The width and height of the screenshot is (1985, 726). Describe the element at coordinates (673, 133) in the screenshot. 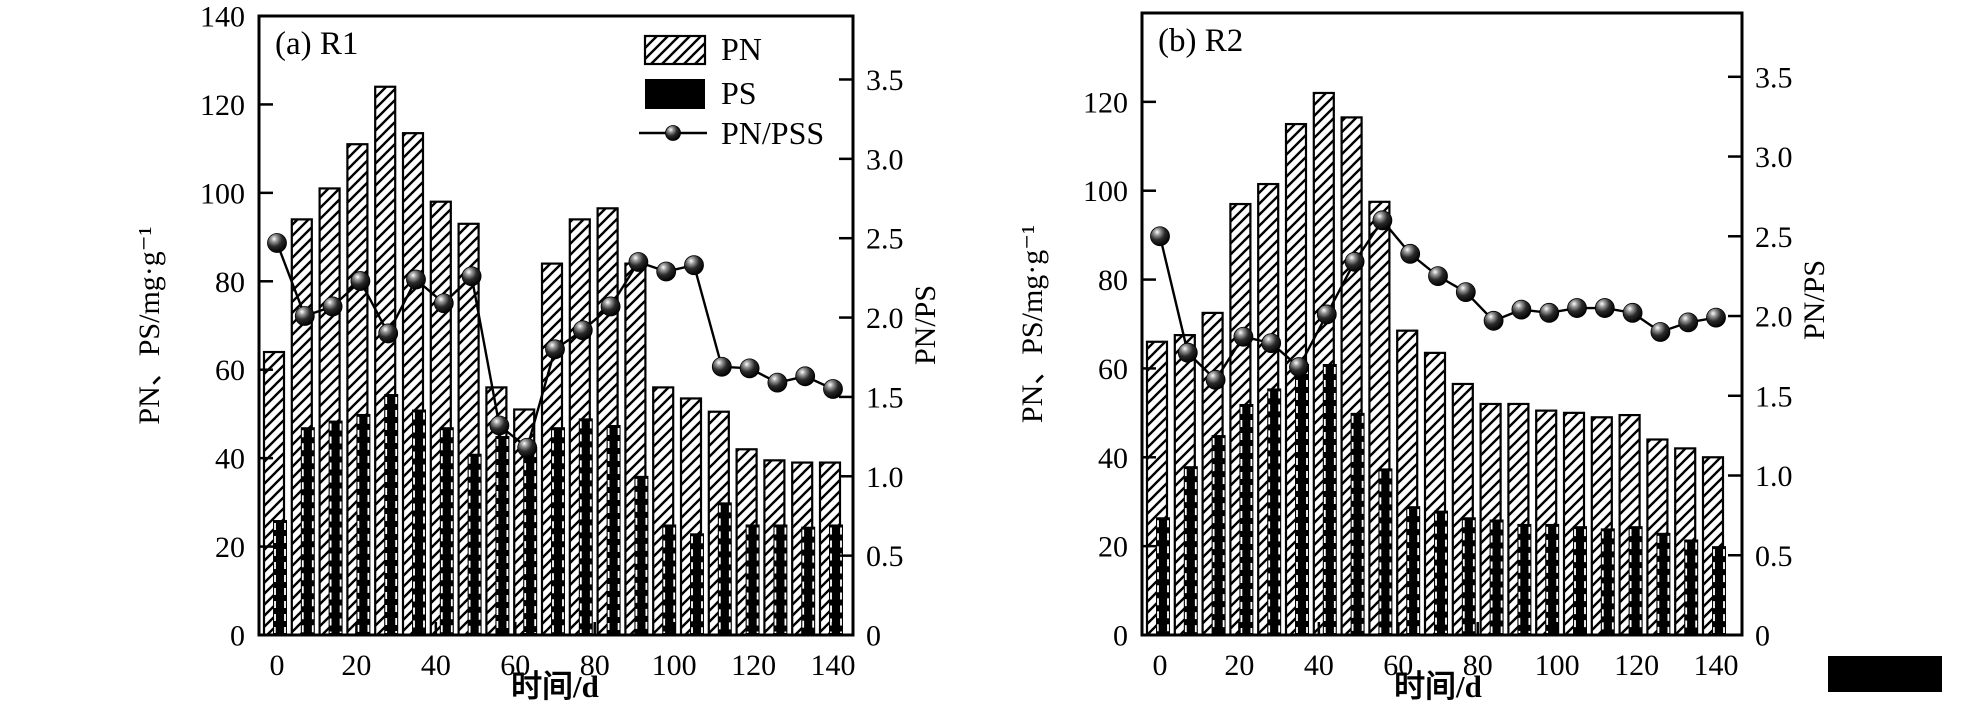

I see `legend-marker` at that location.